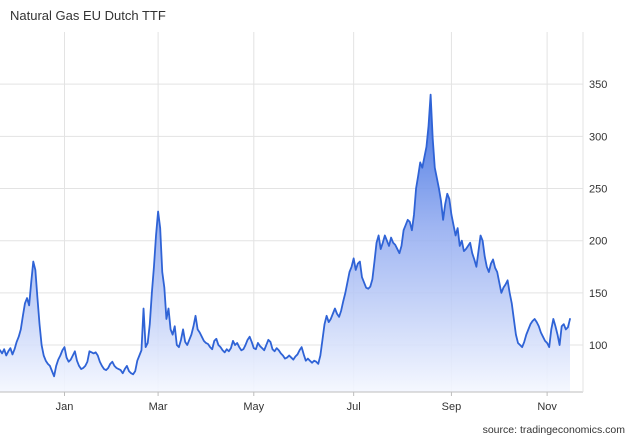 The image size is (635, 440). I want to click on x-tick-label: Jan, so click(65, 407).